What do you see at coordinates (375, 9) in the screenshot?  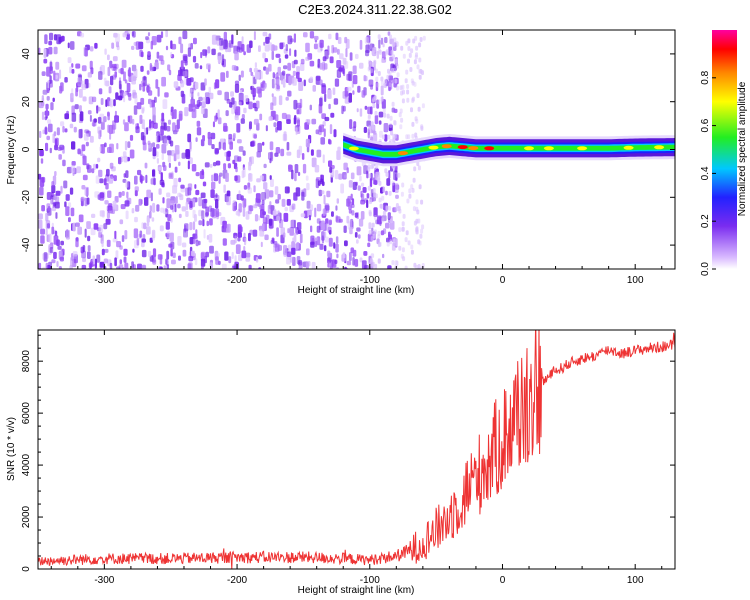 I see `chart-title: C2E3.2024.311.22.38.G02` at bounding box center [375, 9].